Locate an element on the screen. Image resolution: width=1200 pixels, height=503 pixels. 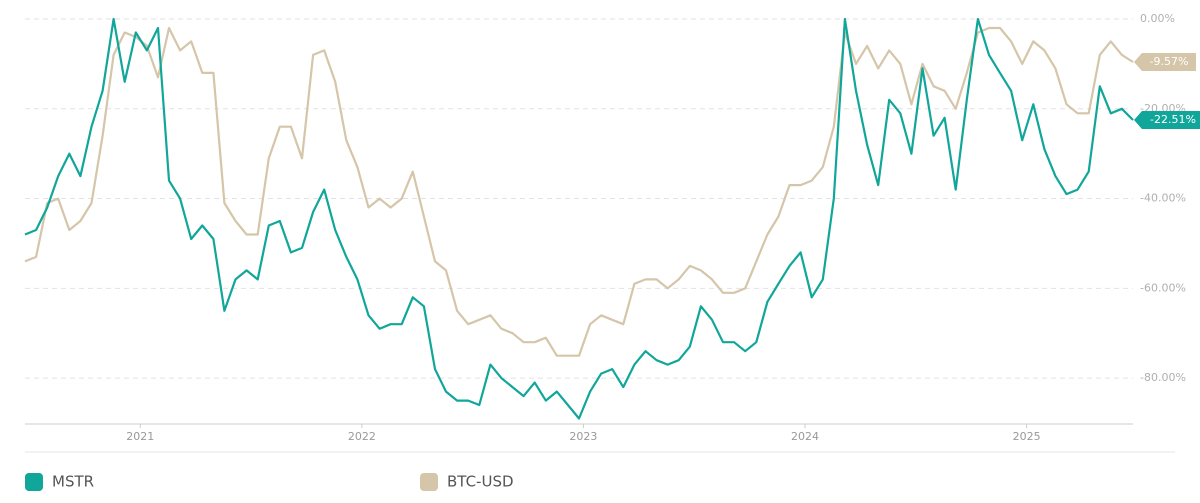
end-label: -22.51% is located at coordinates (1173, 119).